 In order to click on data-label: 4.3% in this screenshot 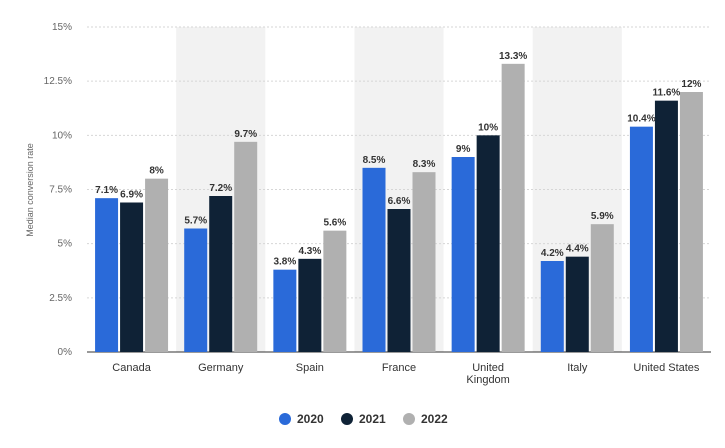, I will do `click(309, 251)`.